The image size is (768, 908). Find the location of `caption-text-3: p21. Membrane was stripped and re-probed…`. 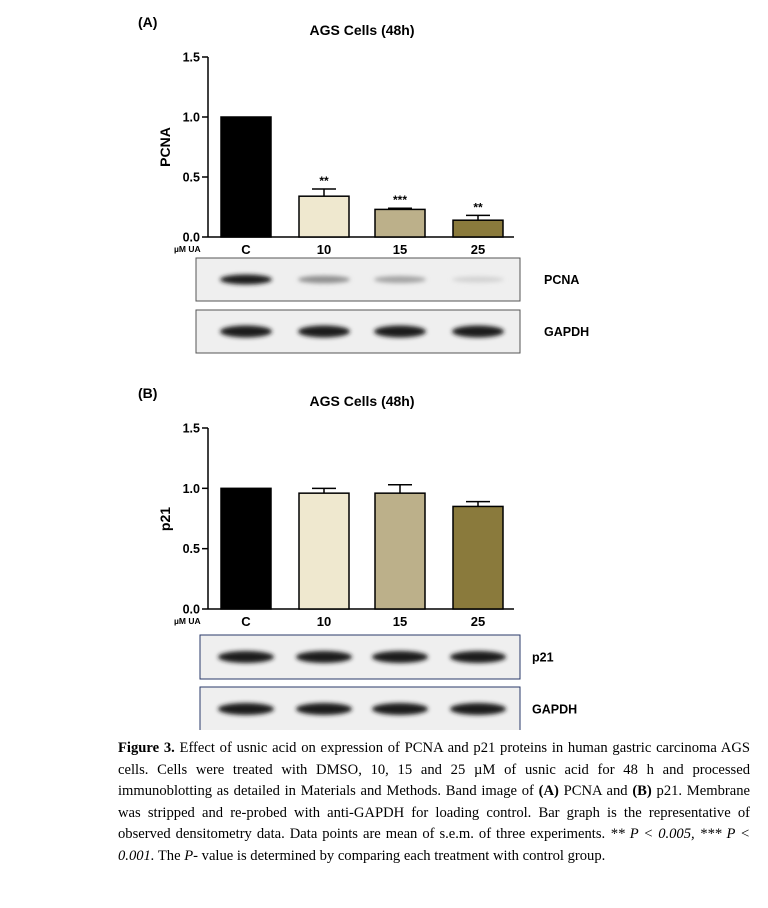

caption-text-3: p21. Membrane was stripped and re-probed… is located at coordinates (434, 813).